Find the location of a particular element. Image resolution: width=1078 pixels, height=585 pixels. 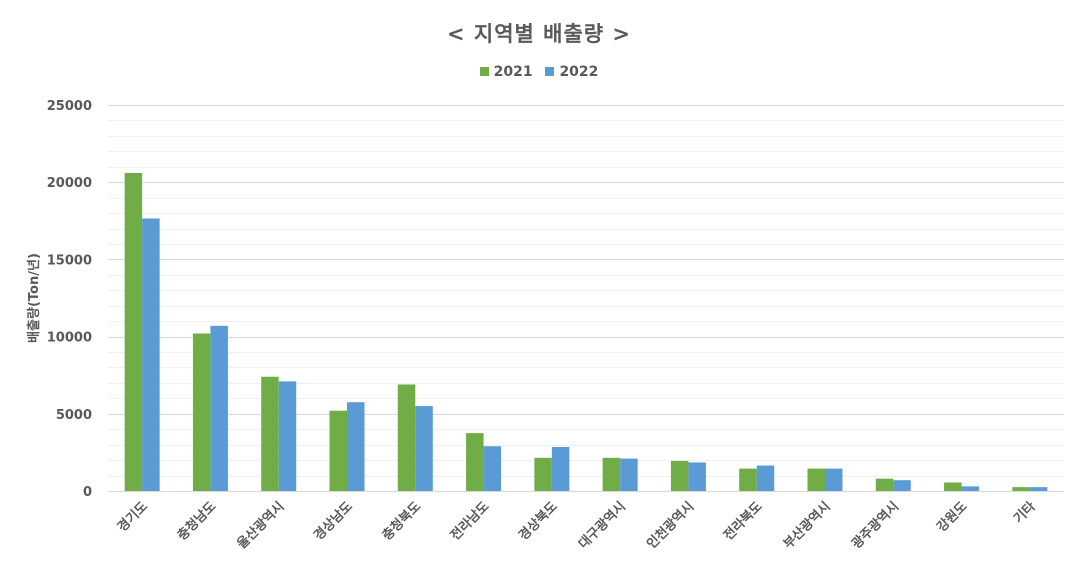

y-tick-label: 0 is located at coordinates (87, 492).